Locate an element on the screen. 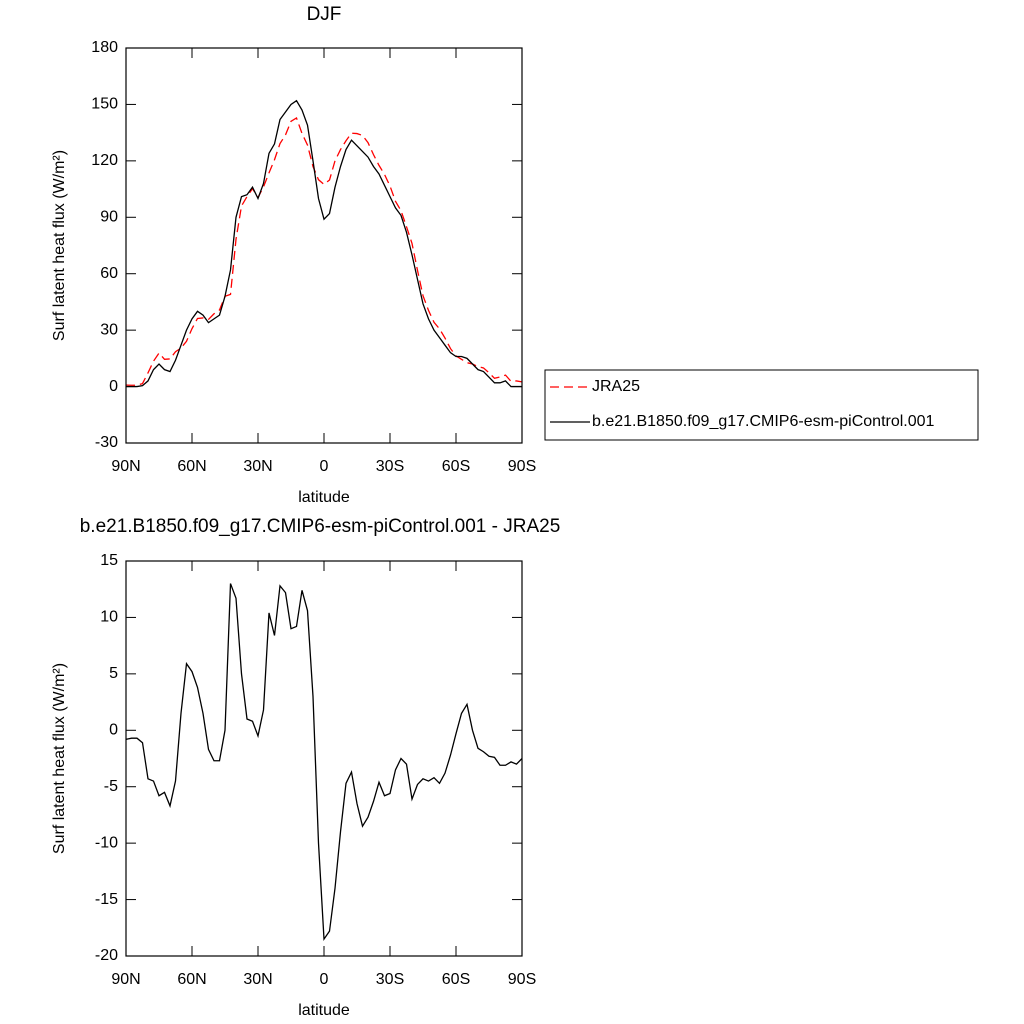 The height and width of the screenshot is (1024, 1024). y-tick-label: -5 is located at coordinates (111, 786).